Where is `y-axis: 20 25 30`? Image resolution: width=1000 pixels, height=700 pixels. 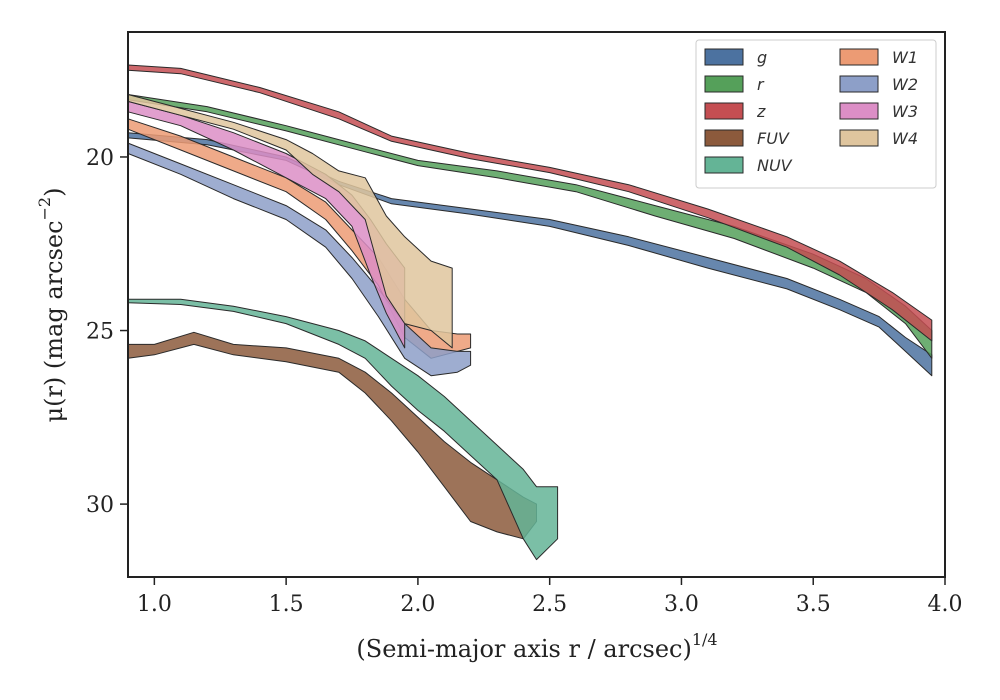 y-axis: 20 25 30 is located at coordinates (107, 332).